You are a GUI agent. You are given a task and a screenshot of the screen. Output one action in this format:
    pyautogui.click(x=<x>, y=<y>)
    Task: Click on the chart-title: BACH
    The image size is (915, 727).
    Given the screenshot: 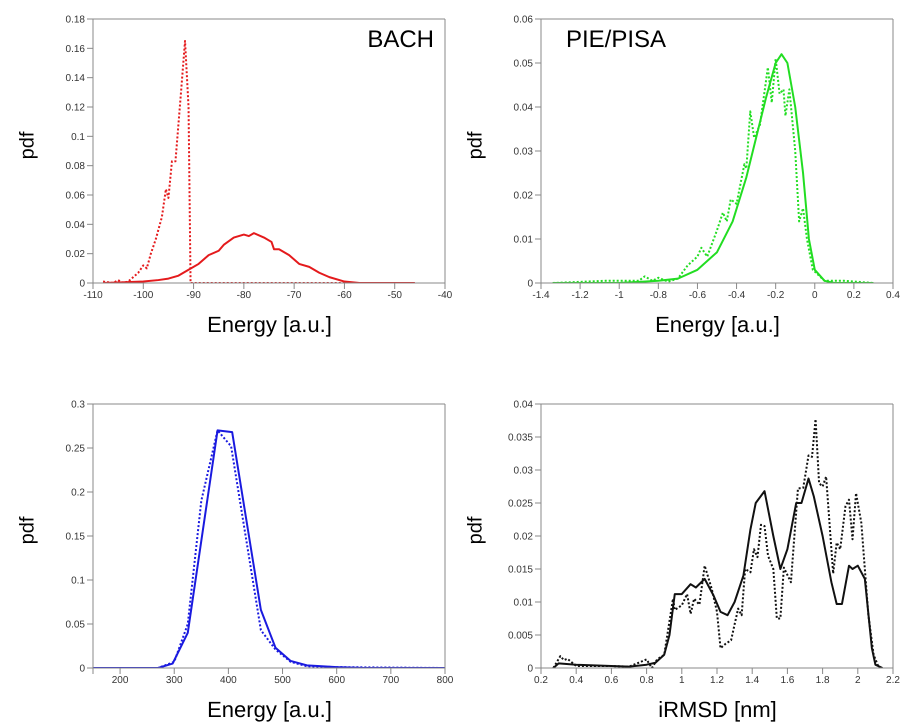 What is the action you would take?
    pyautogui.click(x=400, y=40)
    